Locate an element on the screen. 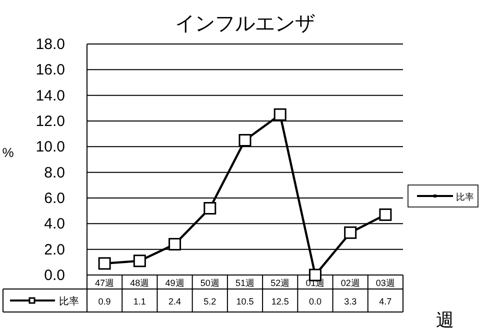  chart-title: インフルエンザ is located at coordinates (245, 24).